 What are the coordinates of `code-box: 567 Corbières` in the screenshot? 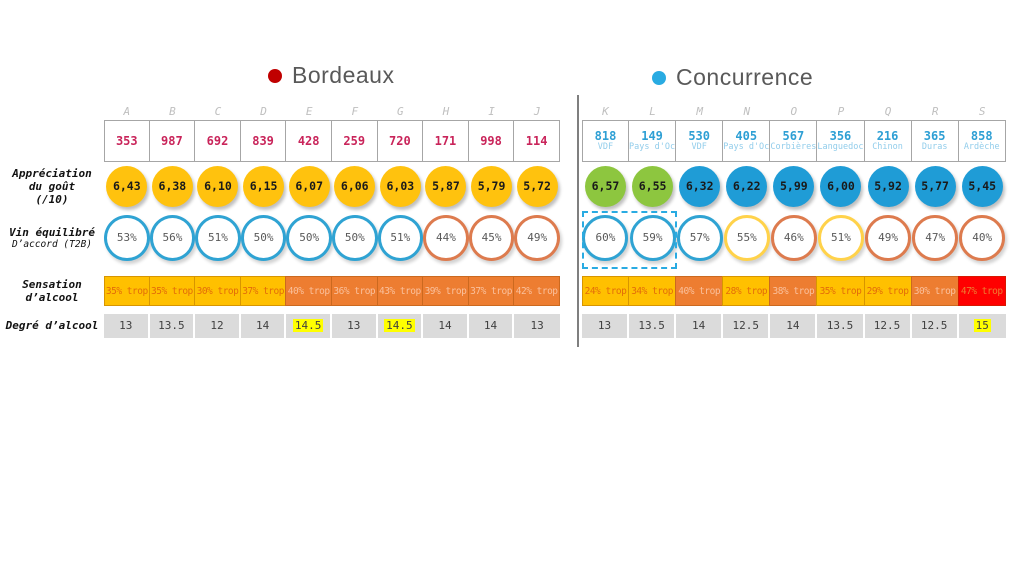 It's located at (793, 141).